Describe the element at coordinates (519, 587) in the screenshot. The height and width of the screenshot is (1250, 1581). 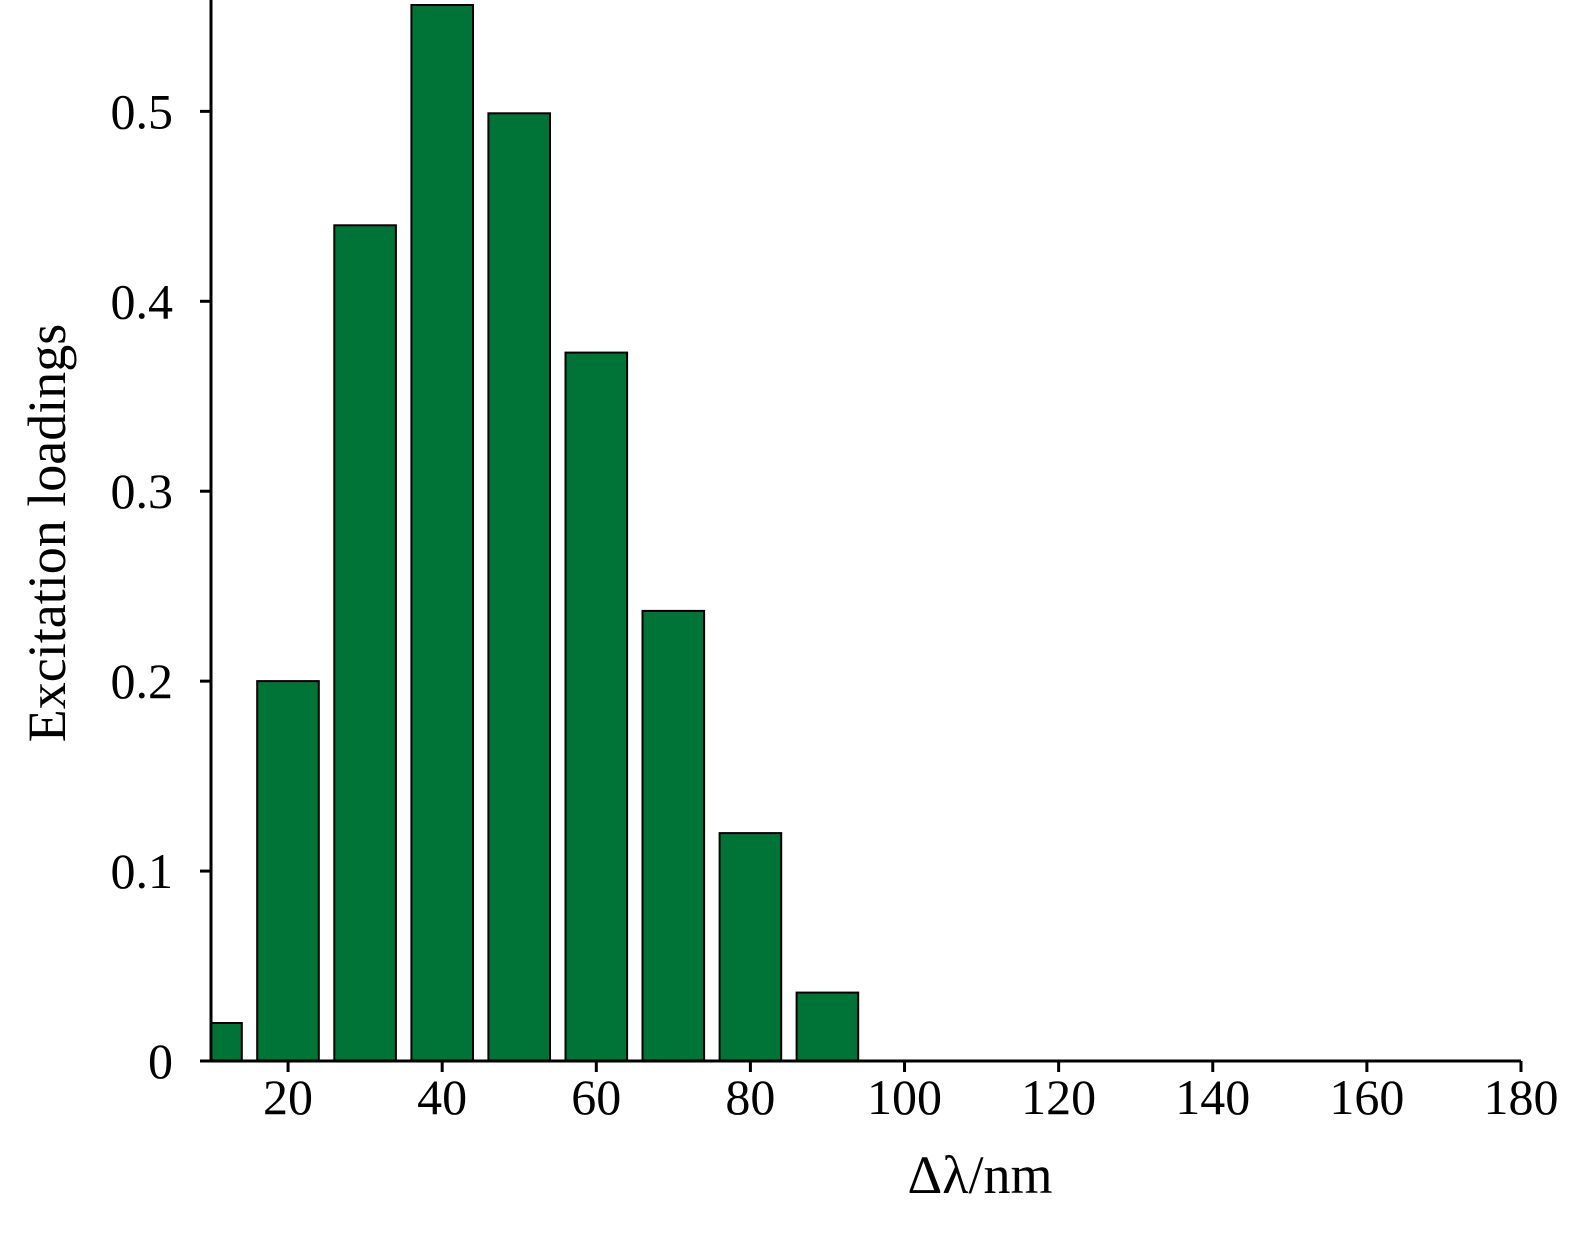
I see `bar-x50` at that location.